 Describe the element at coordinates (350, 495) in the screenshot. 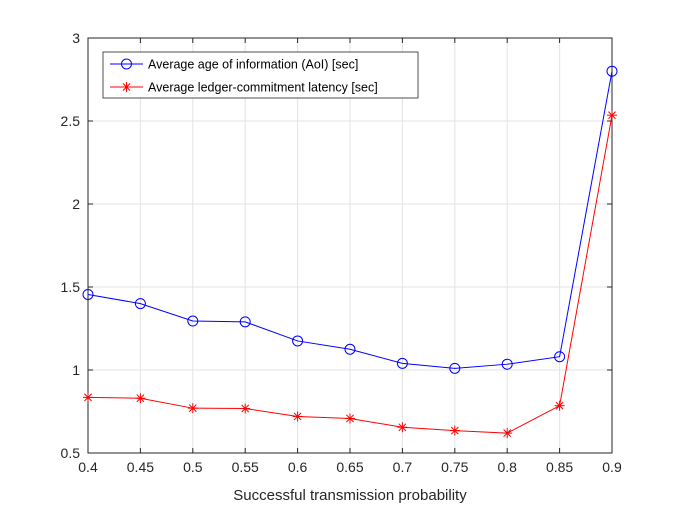

I see `x-axis-label: Successful transmission probability` at that location.